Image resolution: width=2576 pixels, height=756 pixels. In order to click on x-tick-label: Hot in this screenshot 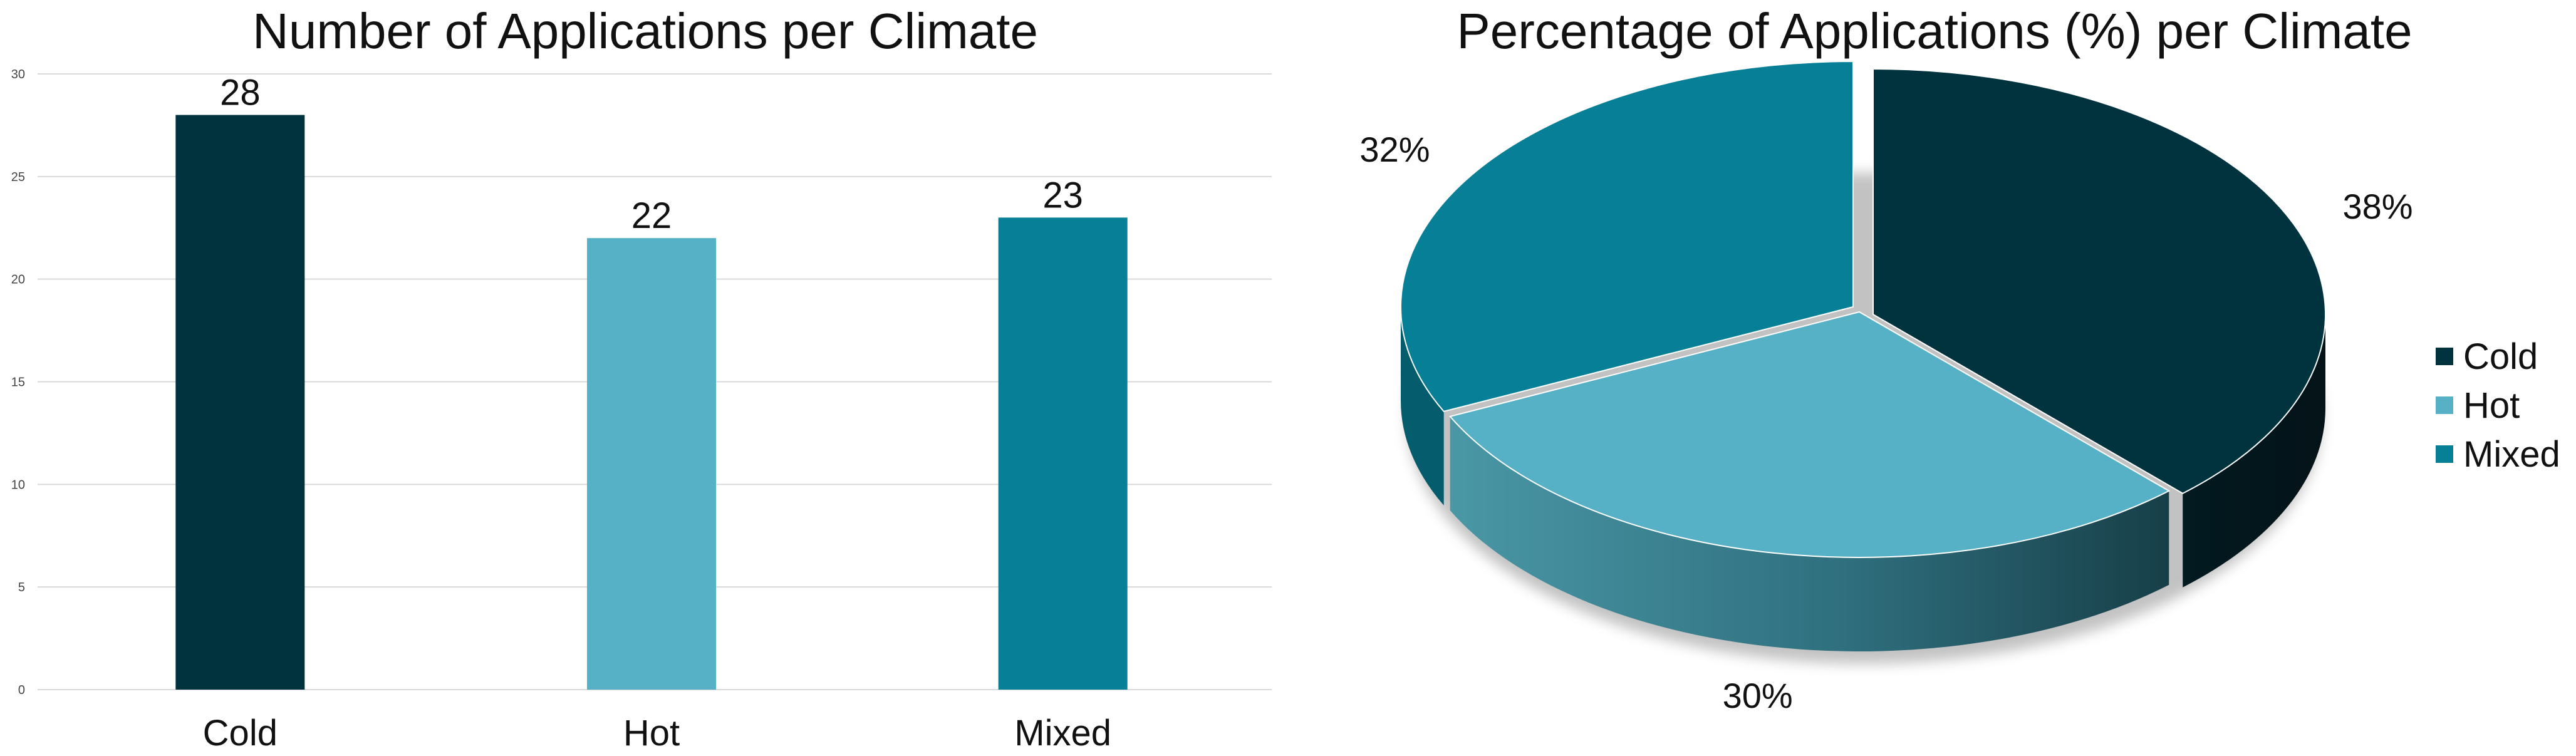, I will do `click(651, 733)`.